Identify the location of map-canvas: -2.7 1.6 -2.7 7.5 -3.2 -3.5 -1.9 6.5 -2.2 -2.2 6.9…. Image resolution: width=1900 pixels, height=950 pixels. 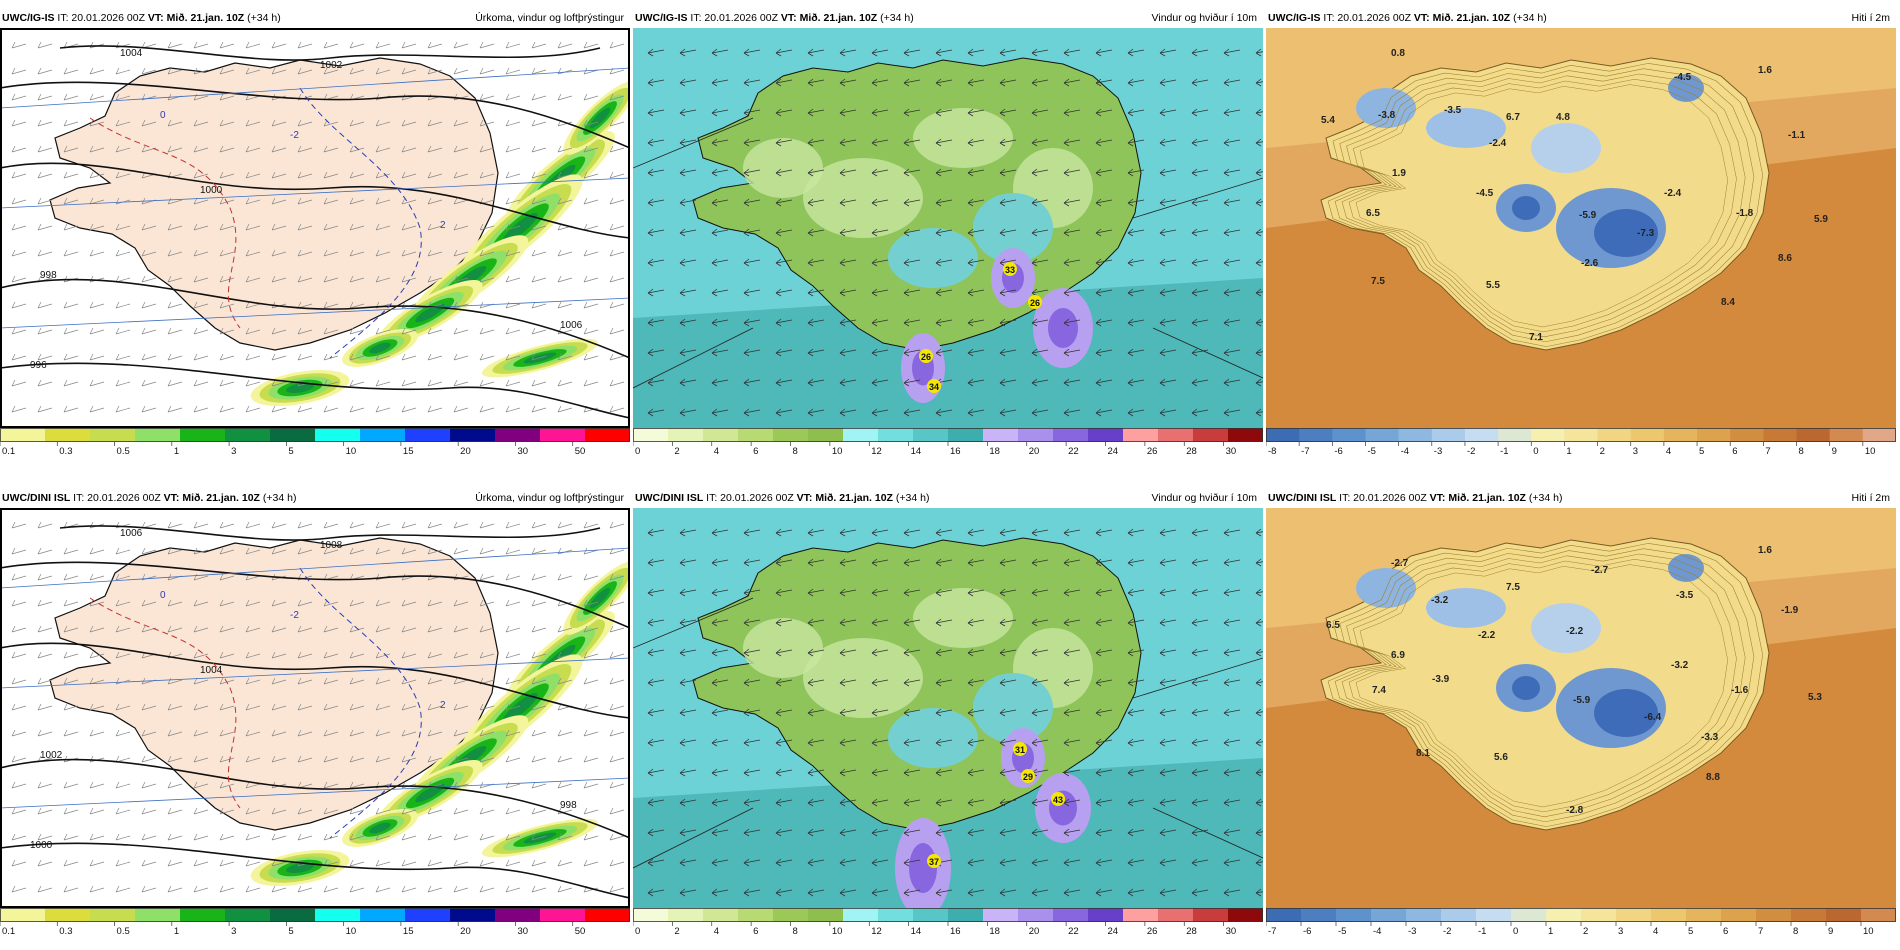
(1581, 708).